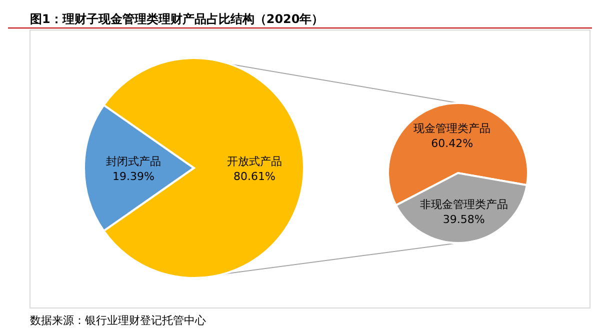 This screenshot has width=600, height=336. Describe the element at coordinates (452, 143) in the screenshot. I see `data-label: 60.42%` at that location.